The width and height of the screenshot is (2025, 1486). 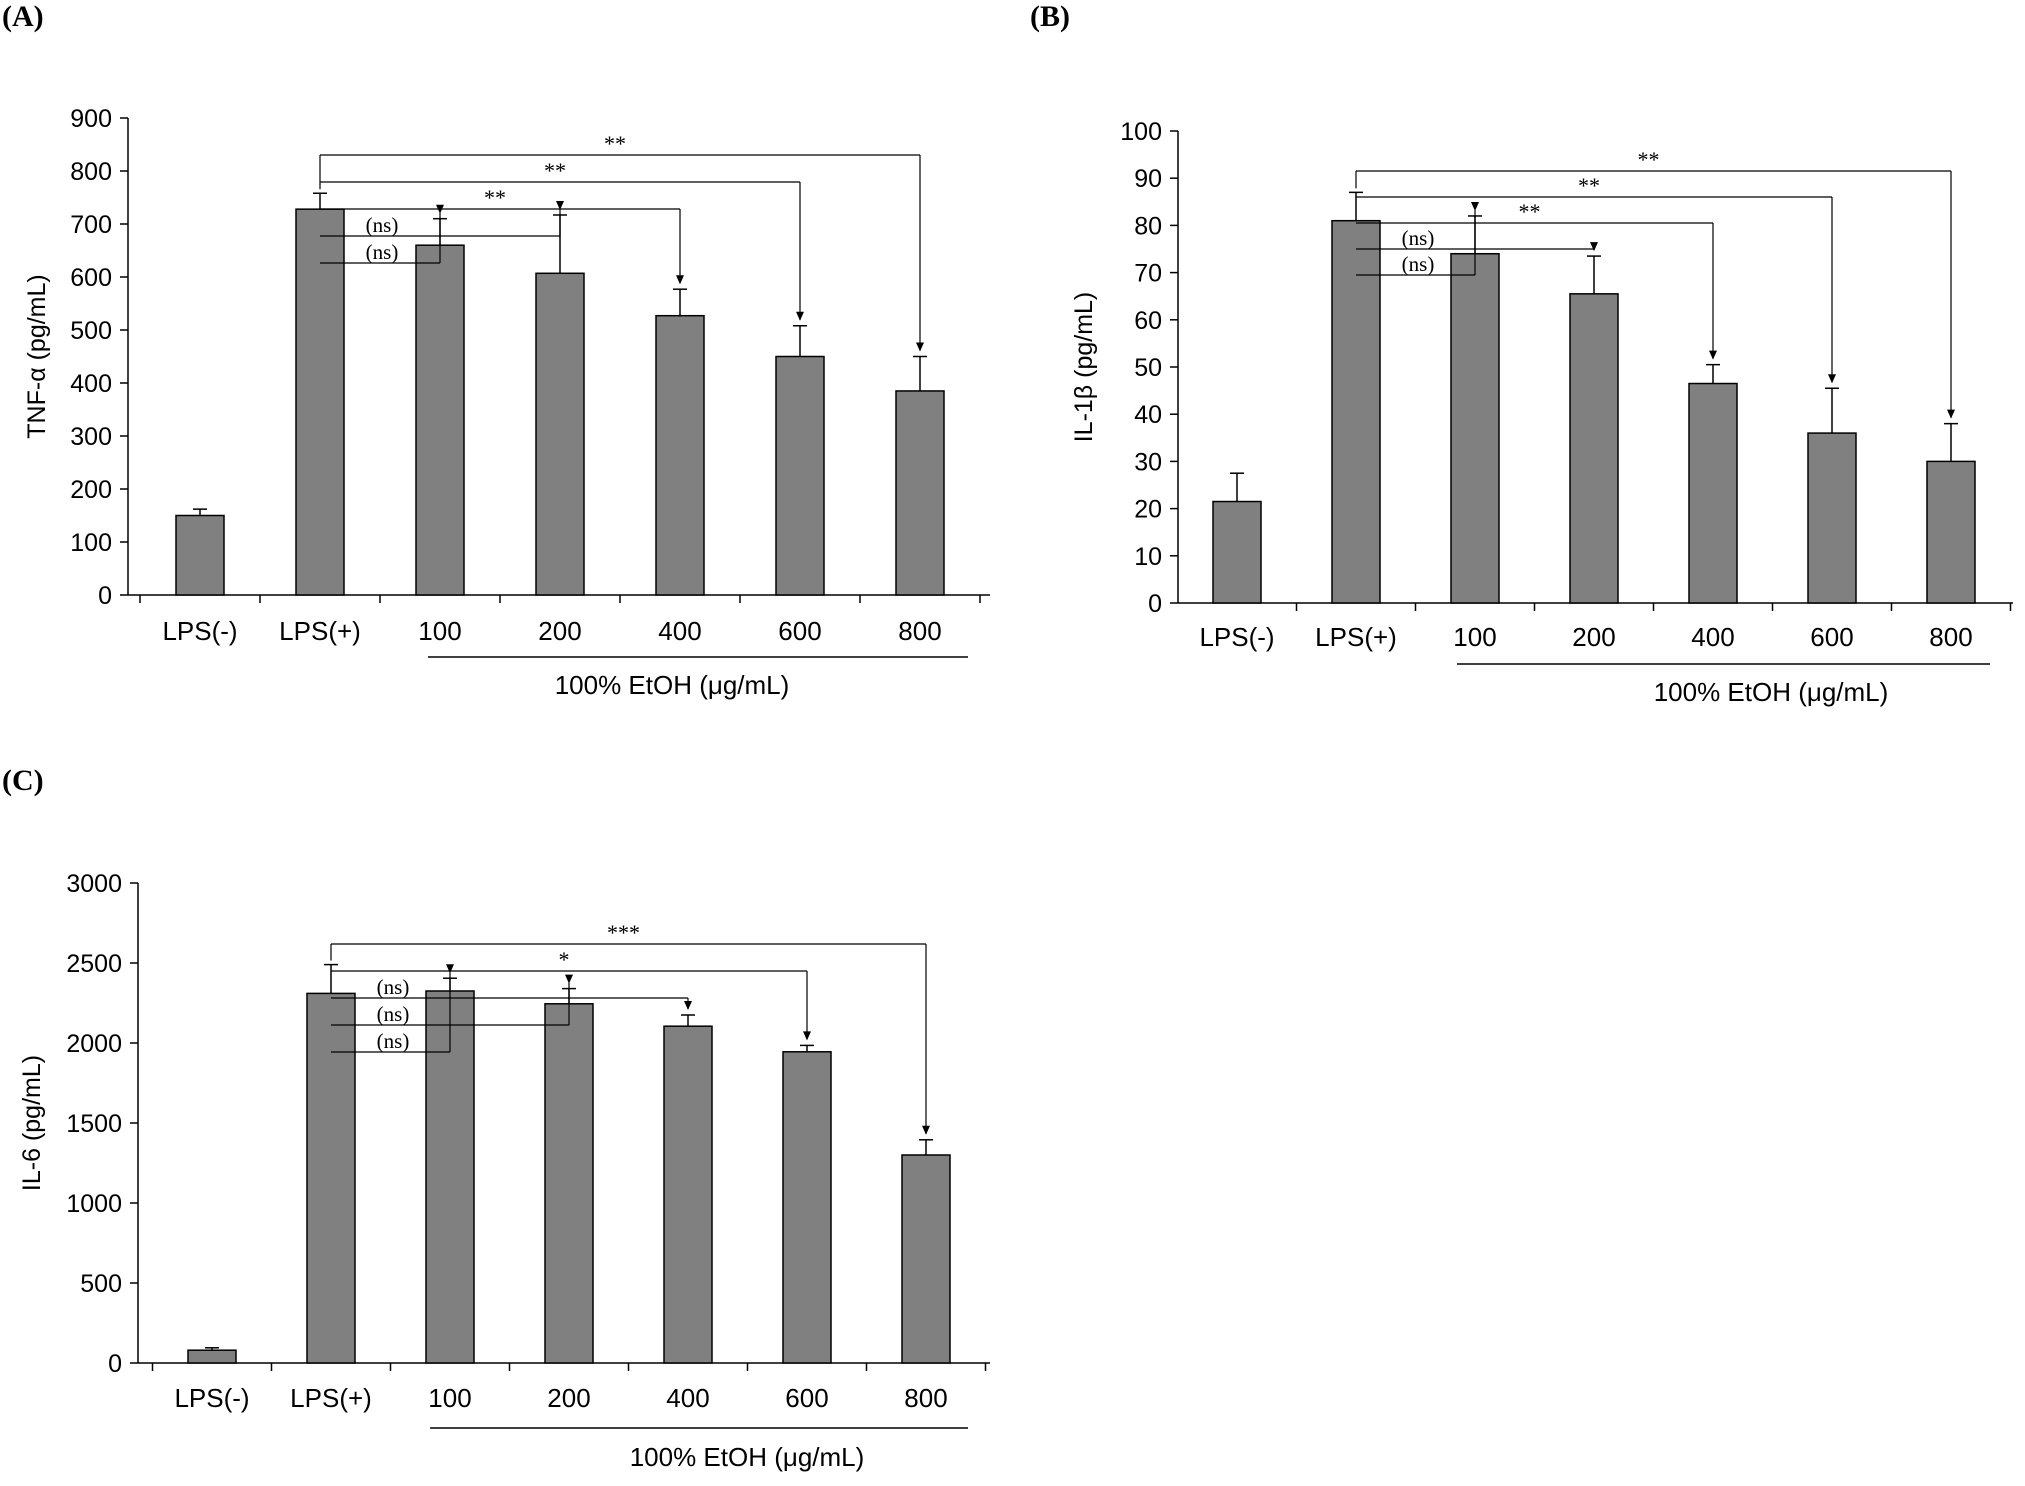 I want to click on panel-label: (A), so click(x=23, y=16).